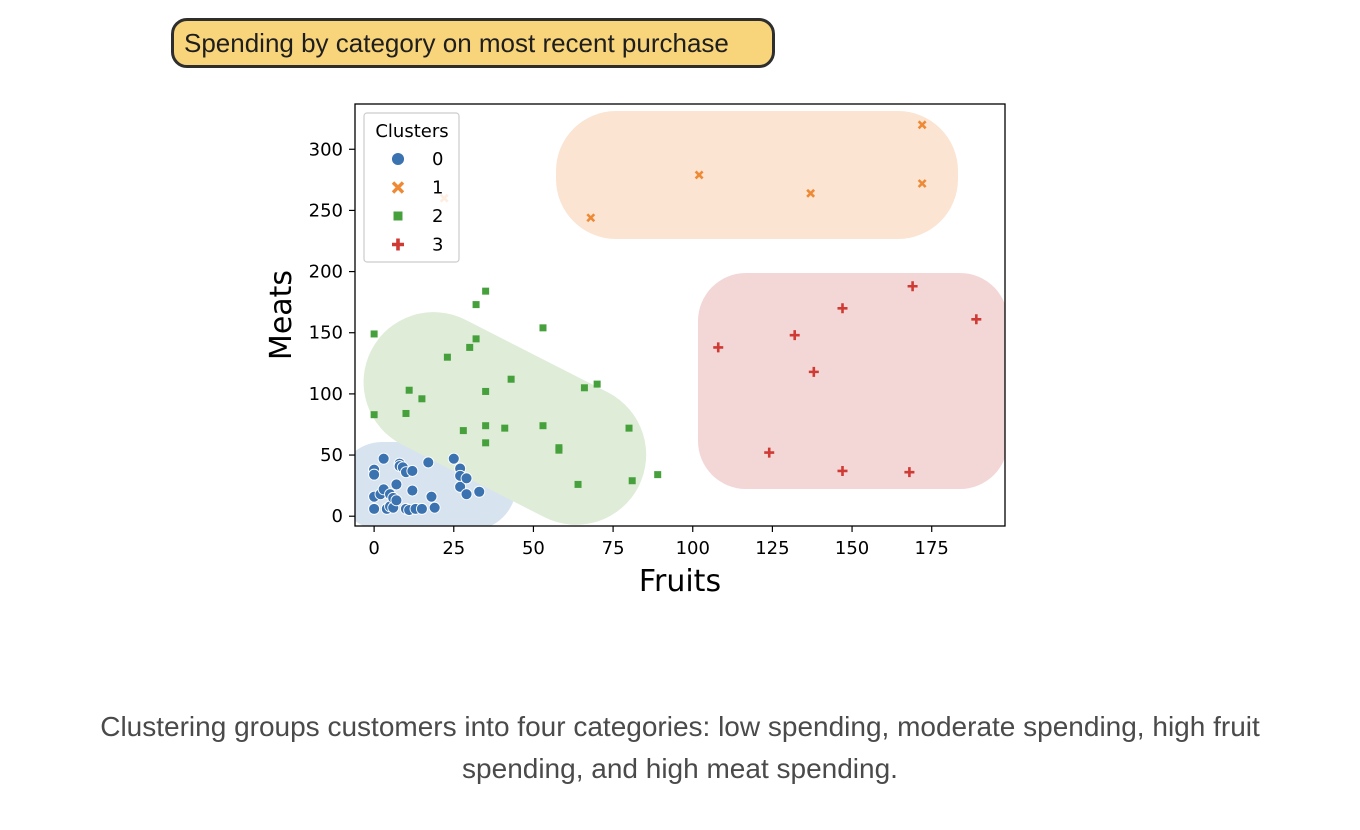 This screenshot has width=1360, height=830. What do you see at coordinates (337, 516) in the screenshot?
I see `y-tick-label: 0` at bounding box center [337, 516].